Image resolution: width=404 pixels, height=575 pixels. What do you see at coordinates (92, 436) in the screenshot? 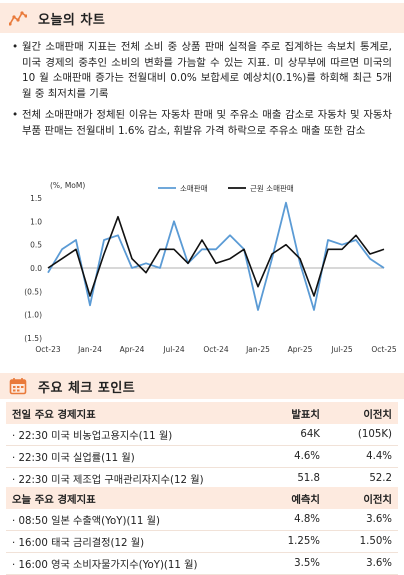
I see `indicator-name: · 22:30 미국 비농업고용지수(11 월)` at bounding box center [92, 436].